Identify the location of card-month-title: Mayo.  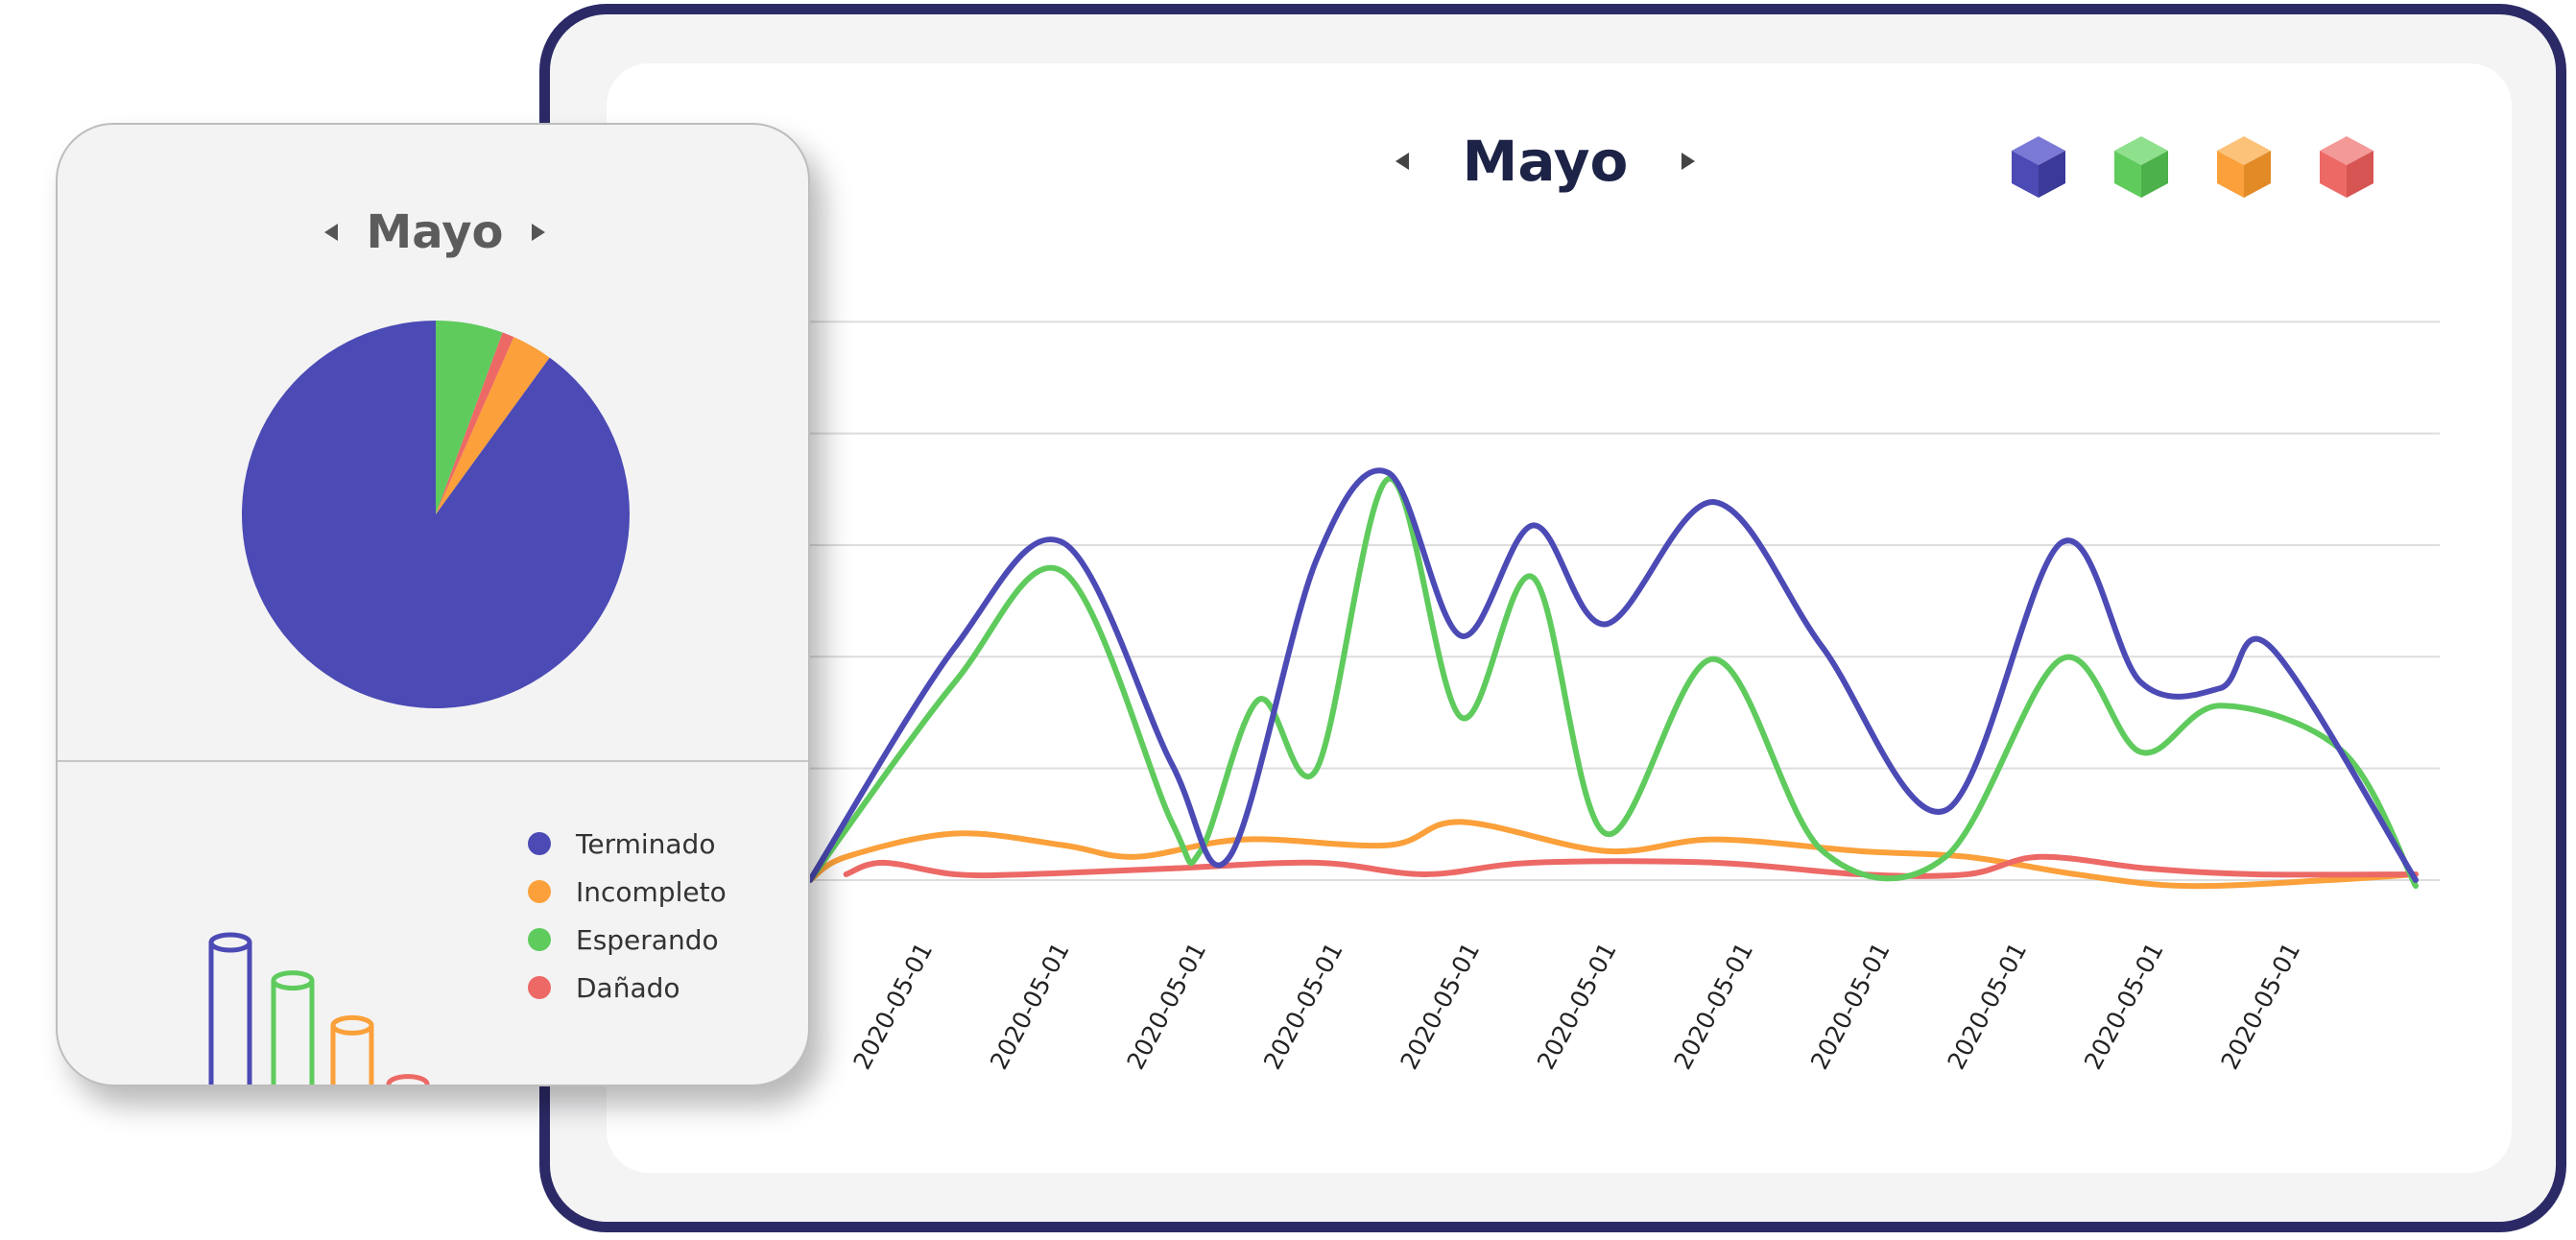
(435, 232).